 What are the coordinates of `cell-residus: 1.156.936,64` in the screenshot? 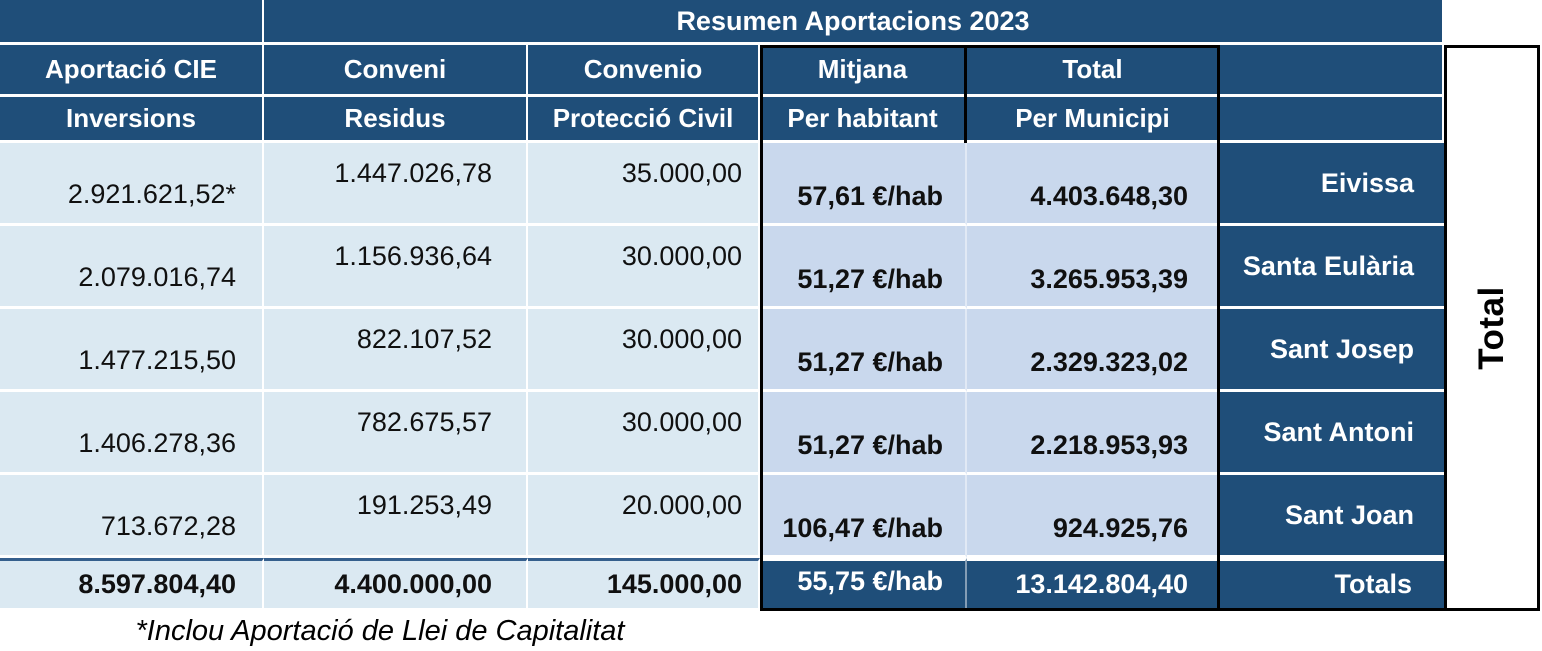 It's located at (396, 267).